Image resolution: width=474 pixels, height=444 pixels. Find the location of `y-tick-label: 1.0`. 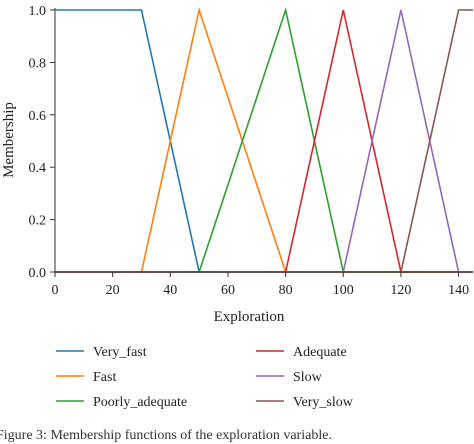

y-tick-label: 1.0 is located at coordinates (38, 11).